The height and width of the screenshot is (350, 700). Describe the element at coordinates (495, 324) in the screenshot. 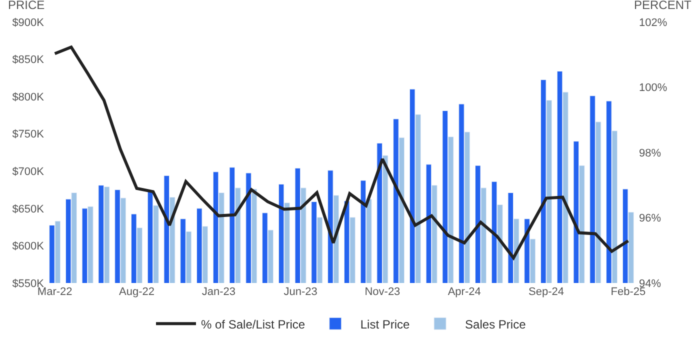

I see `legend-label: Sales Price` at that location.